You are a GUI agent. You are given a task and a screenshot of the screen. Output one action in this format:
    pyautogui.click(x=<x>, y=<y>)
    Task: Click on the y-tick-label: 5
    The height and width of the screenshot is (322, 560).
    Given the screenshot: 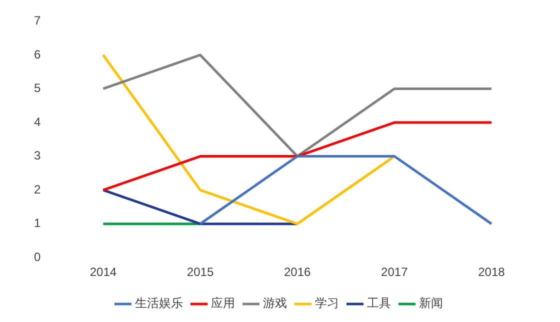 What is the action you would take?
    pyautogui.click(x=37, y=88)
    